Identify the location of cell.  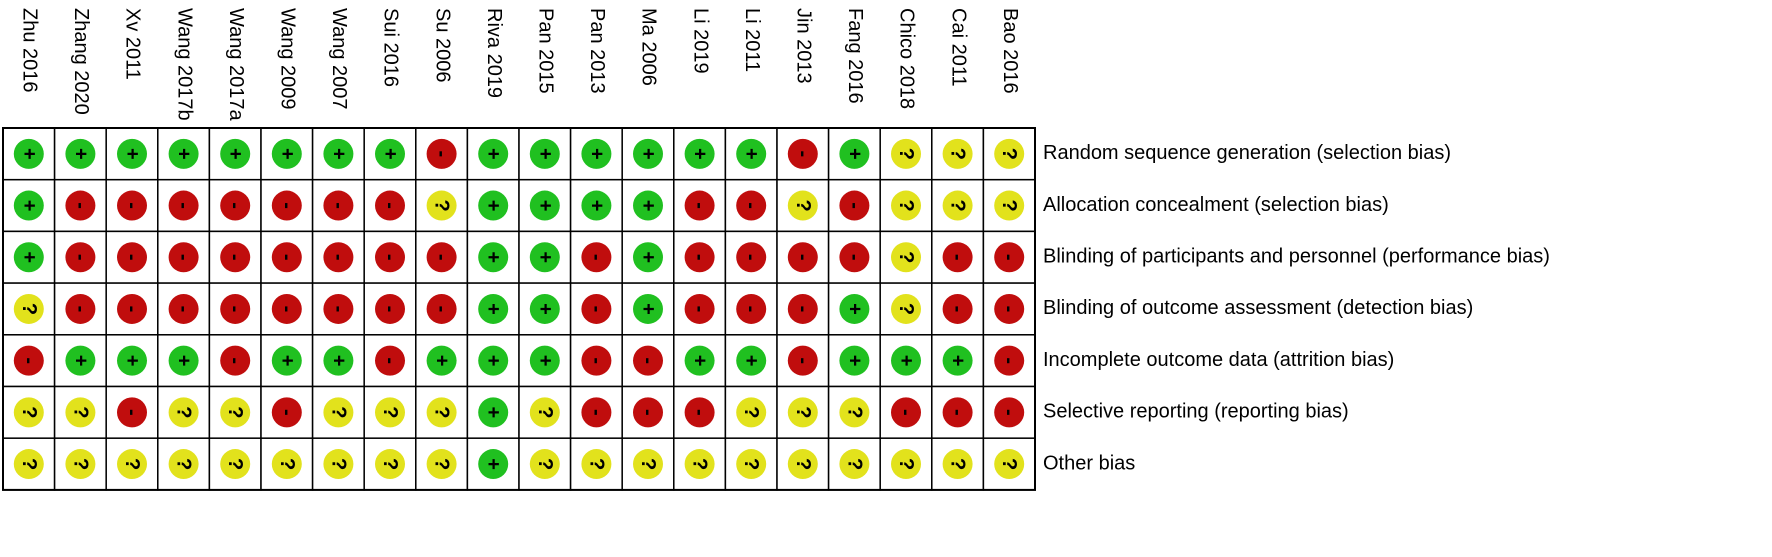
(1009, 412).